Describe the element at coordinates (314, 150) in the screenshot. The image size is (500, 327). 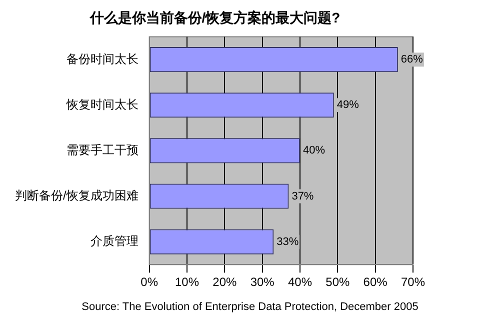
I see `data-label: 40%` at that location.